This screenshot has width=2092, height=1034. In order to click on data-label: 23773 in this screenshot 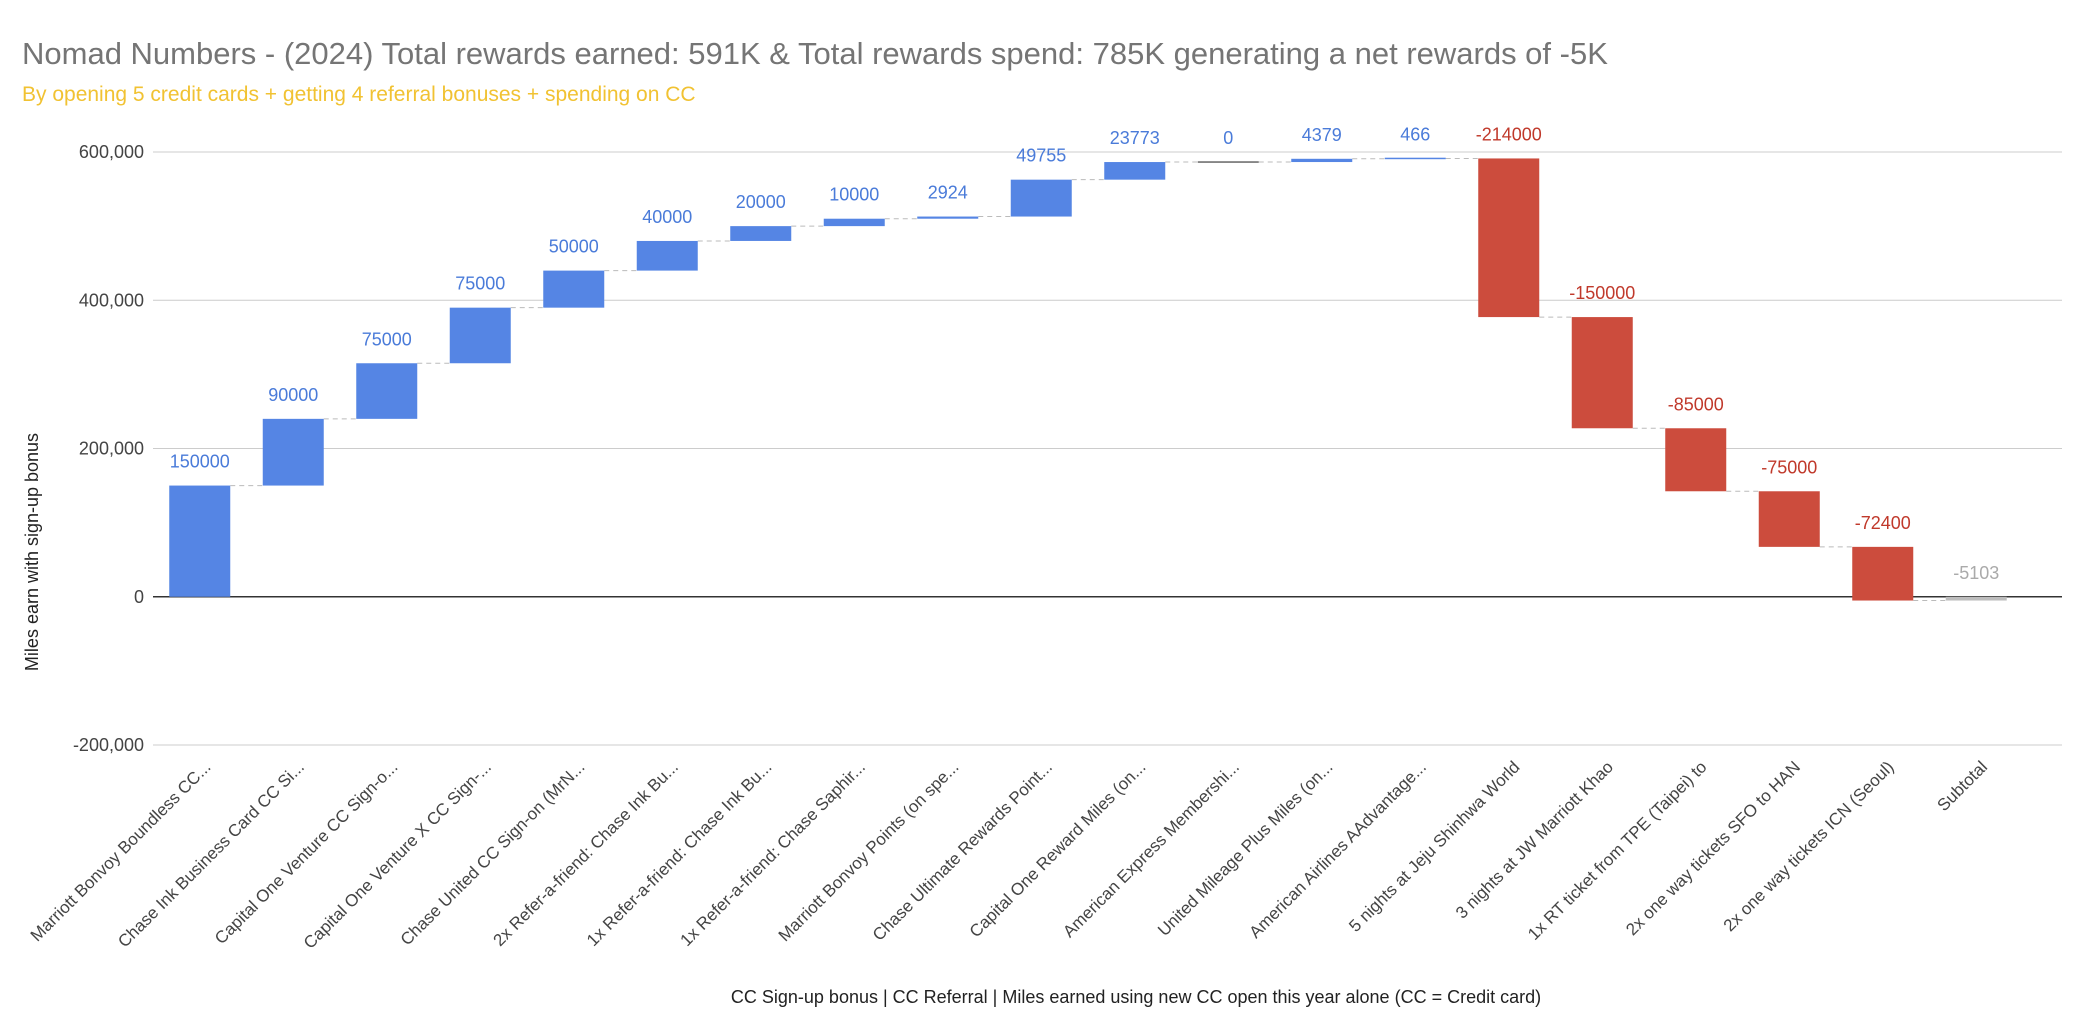, I will do `click(1135, 138)`.